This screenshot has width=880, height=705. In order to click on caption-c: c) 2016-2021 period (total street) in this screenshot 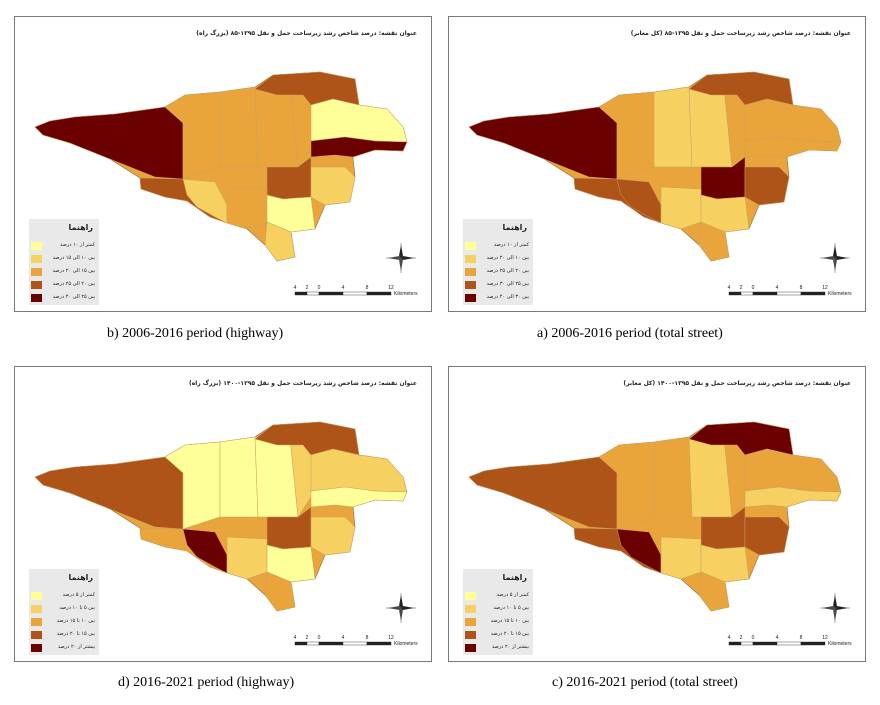, I will do `click(645, 682)`.